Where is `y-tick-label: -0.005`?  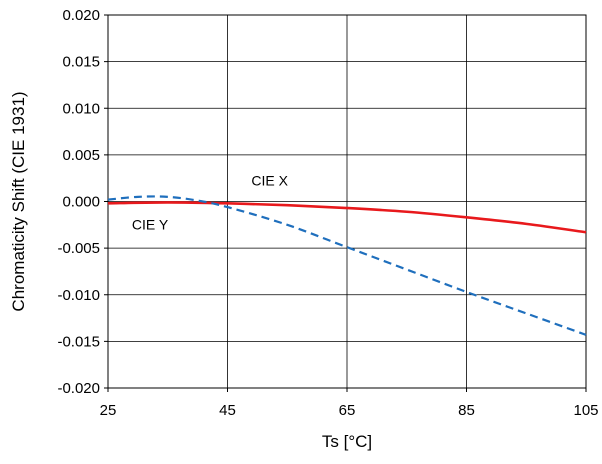
y-tick-label: -0.005 is located at coordinates (78, 248).